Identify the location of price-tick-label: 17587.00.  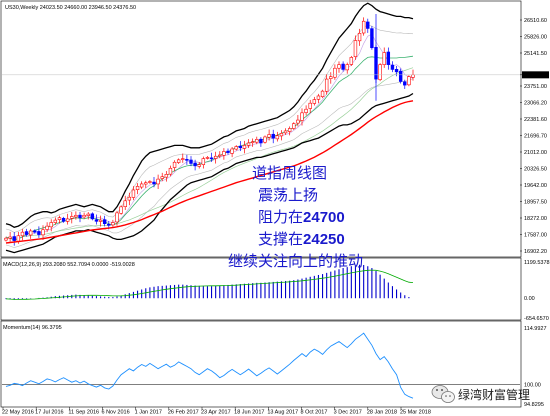
(535, 236).